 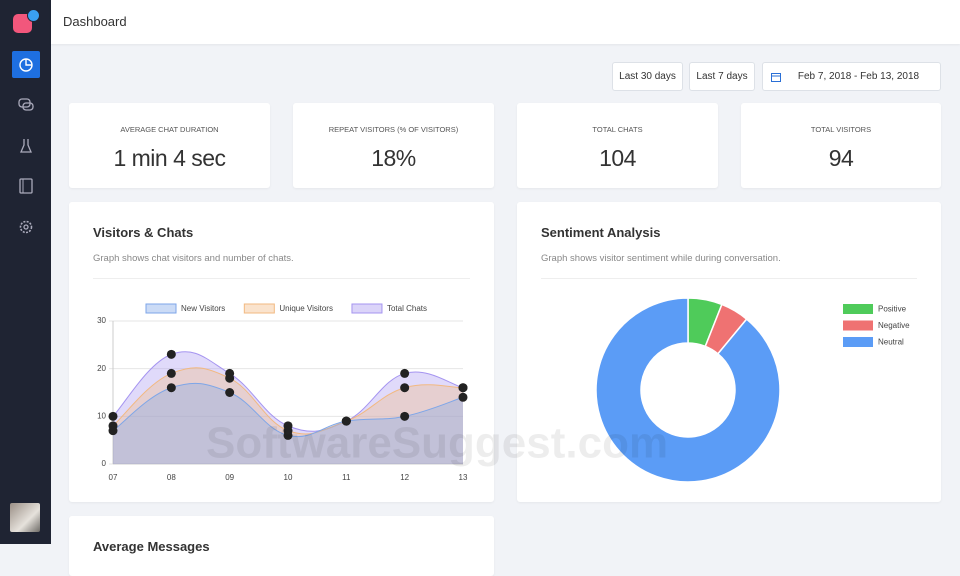 What do you see at coordinates (617, 129) in the screenshot?
I see `stat-label: TOTAL CHATS` at bounding box center [617, 129].